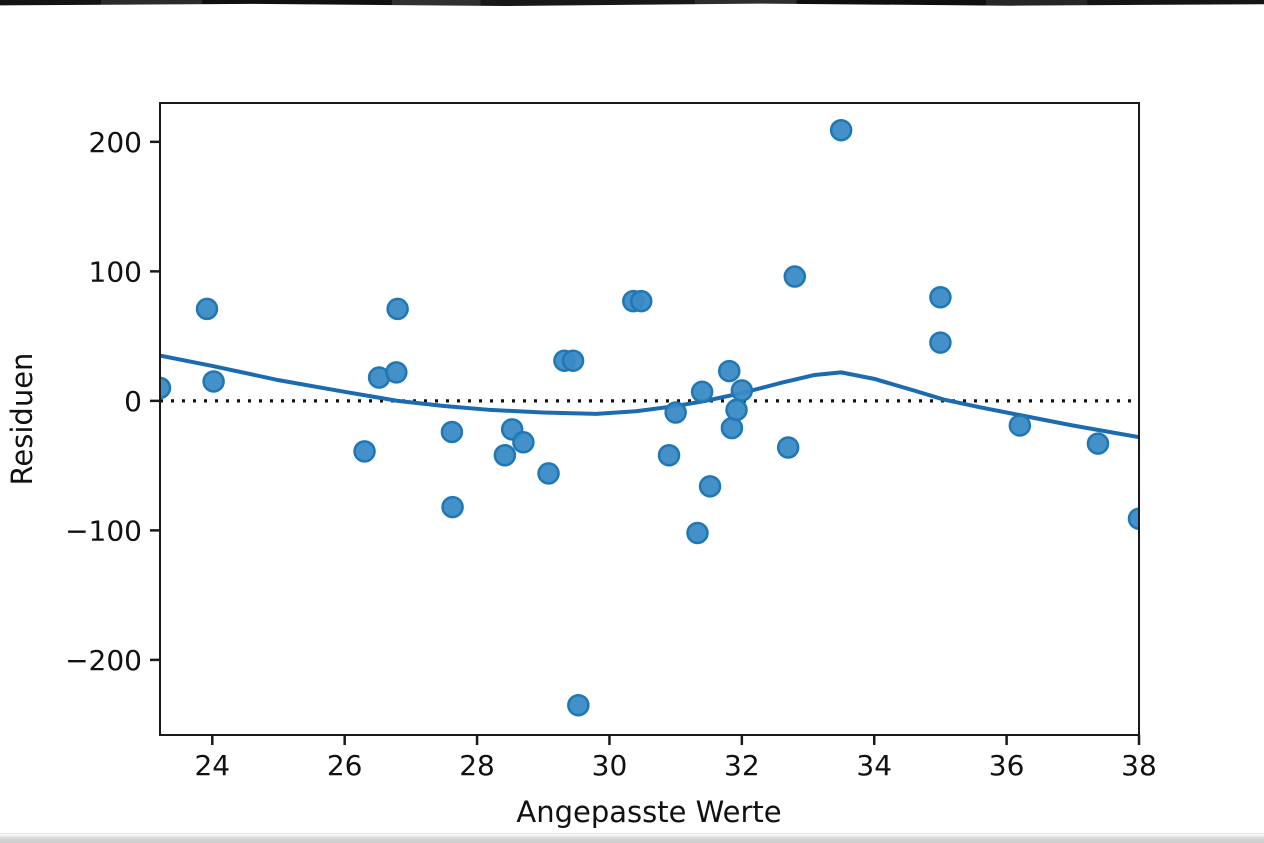 The width and height of the screenshot is (1264, 843). Describe the element at coordinates (1007, 765) in the screenshot. I see `x-tick-label: 36` at that location.